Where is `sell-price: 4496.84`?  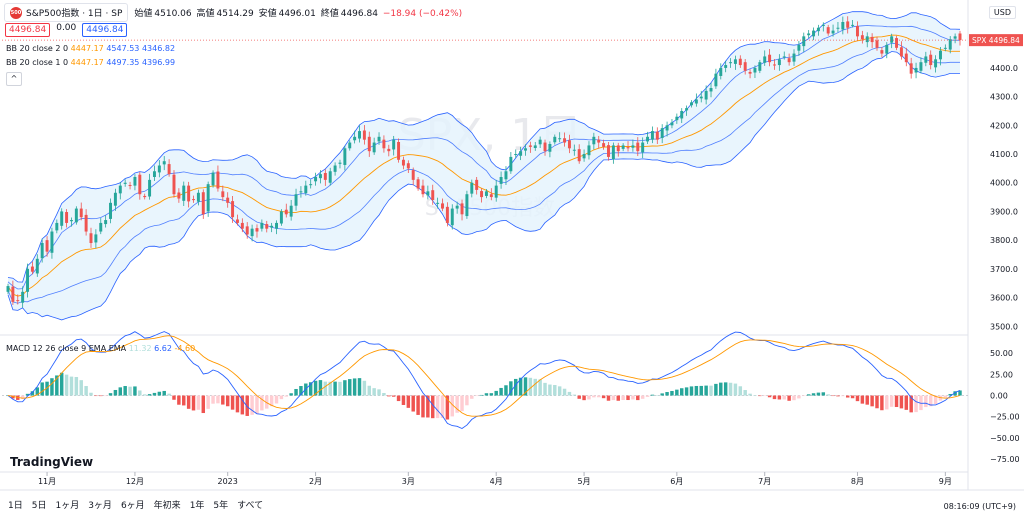 sell-price: 4496.84 is located at coordinates (28, 30).